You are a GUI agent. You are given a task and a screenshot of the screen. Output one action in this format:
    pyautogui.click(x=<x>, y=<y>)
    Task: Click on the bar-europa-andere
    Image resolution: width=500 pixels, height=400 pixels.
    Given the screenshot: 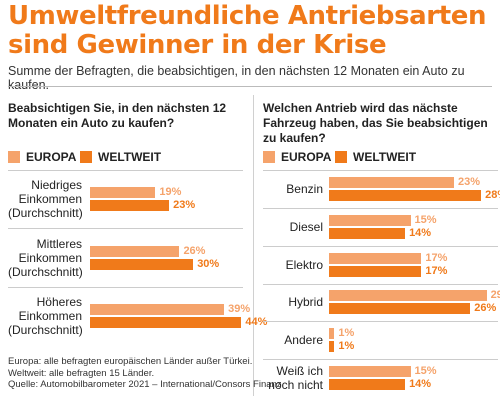 What is the action you would take?
    pyautogui.click(x=332, y=334)
    